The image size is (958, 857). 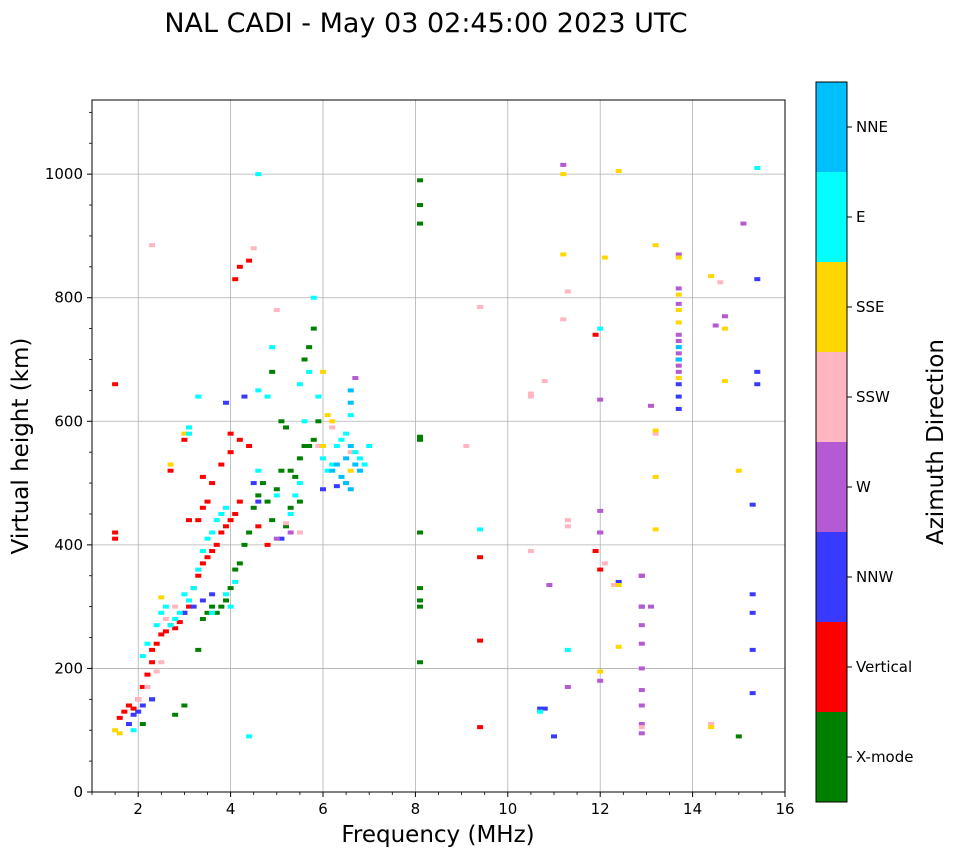 I want to click on x-axis-label: Frequency (MHz), so click(x=437, y=835).